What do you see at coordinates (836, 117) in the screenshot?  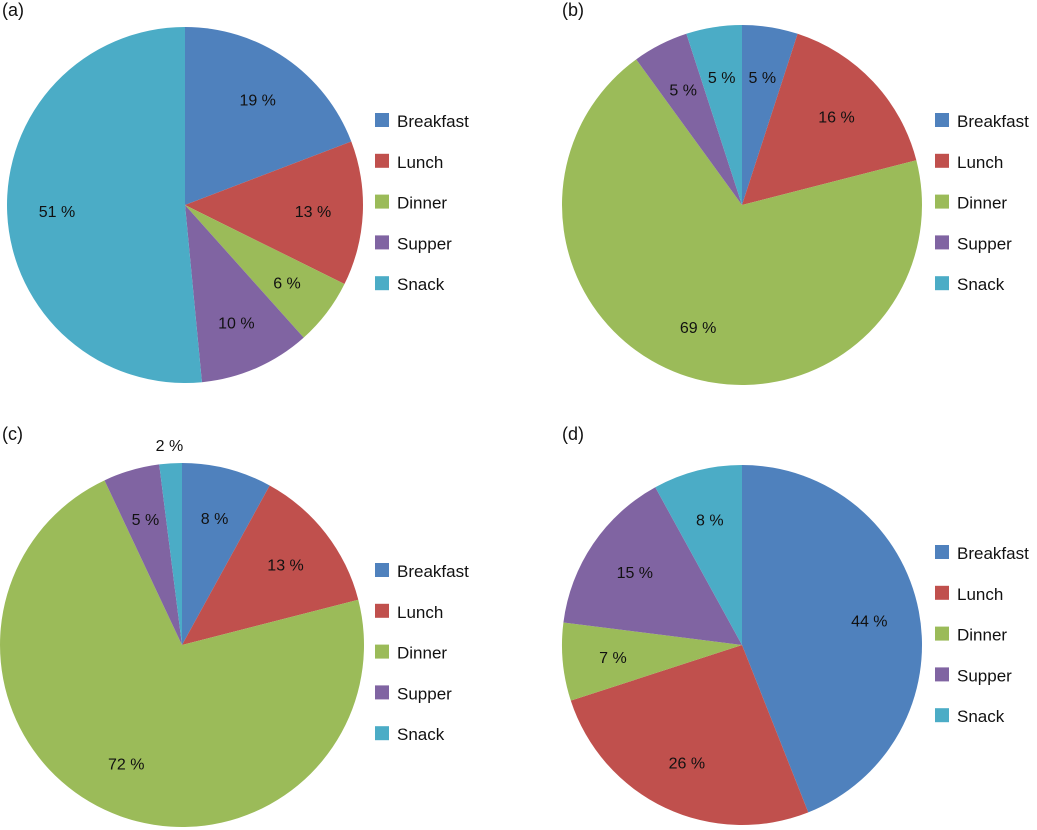 I see `slice-label: 16 %` at bounding box center [836, 117].